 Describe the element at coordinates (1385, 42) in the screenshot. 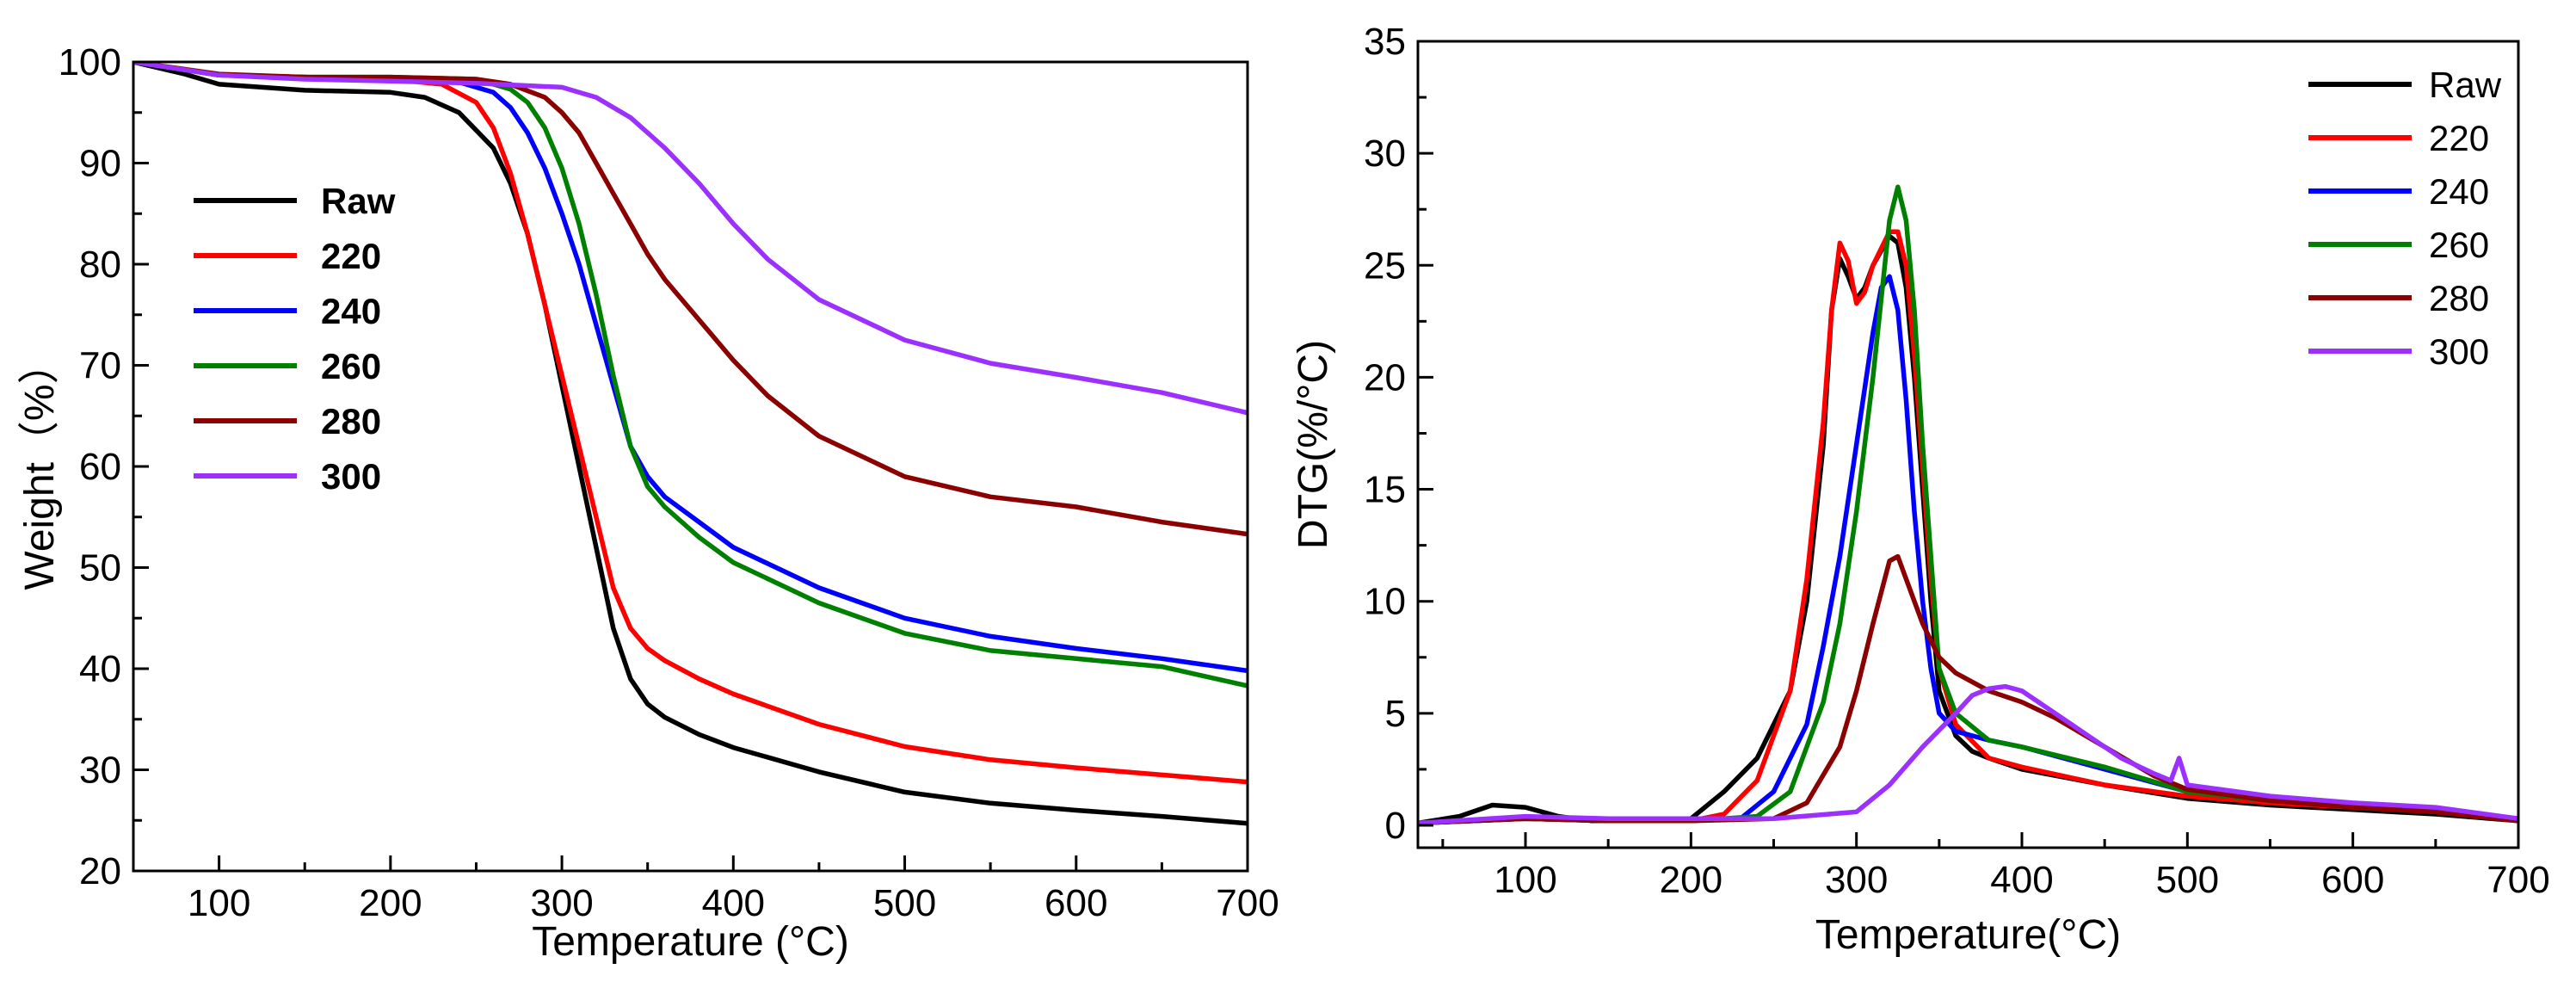

I see `y-tick-label: 35` at that location.